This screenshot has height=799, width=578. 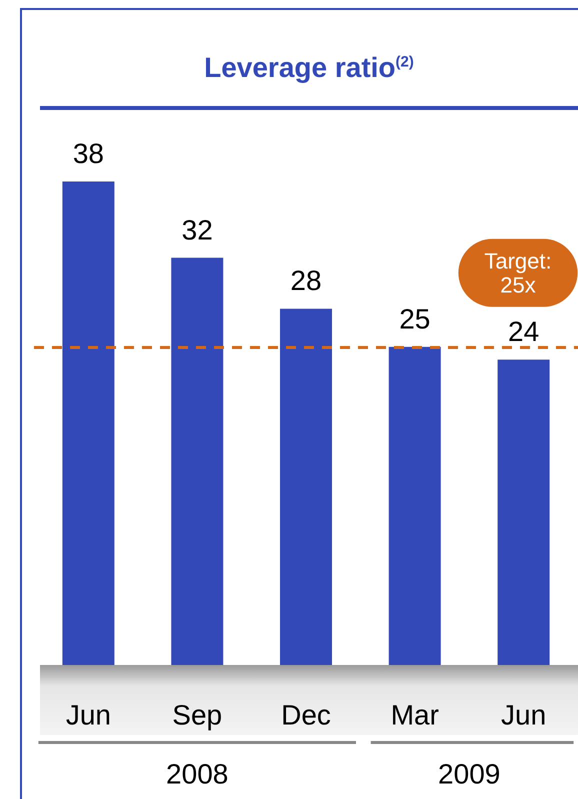 I want to click on ref-line-label: Target: 25x, so click(x=518, y=273).